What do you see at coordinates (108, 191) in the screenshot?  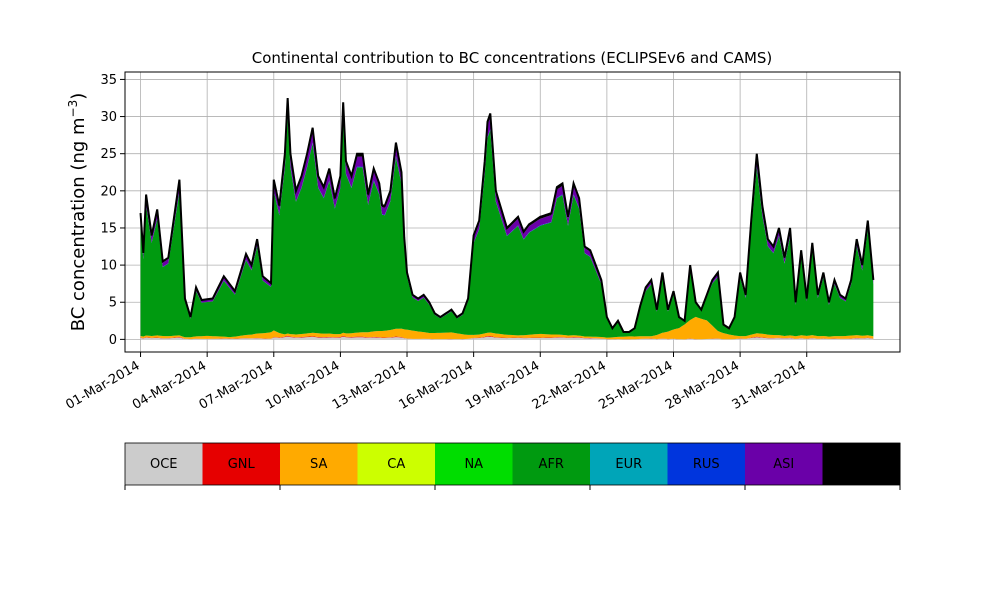 I see `y-tick-label: 20` at bounding box center [108, 191].